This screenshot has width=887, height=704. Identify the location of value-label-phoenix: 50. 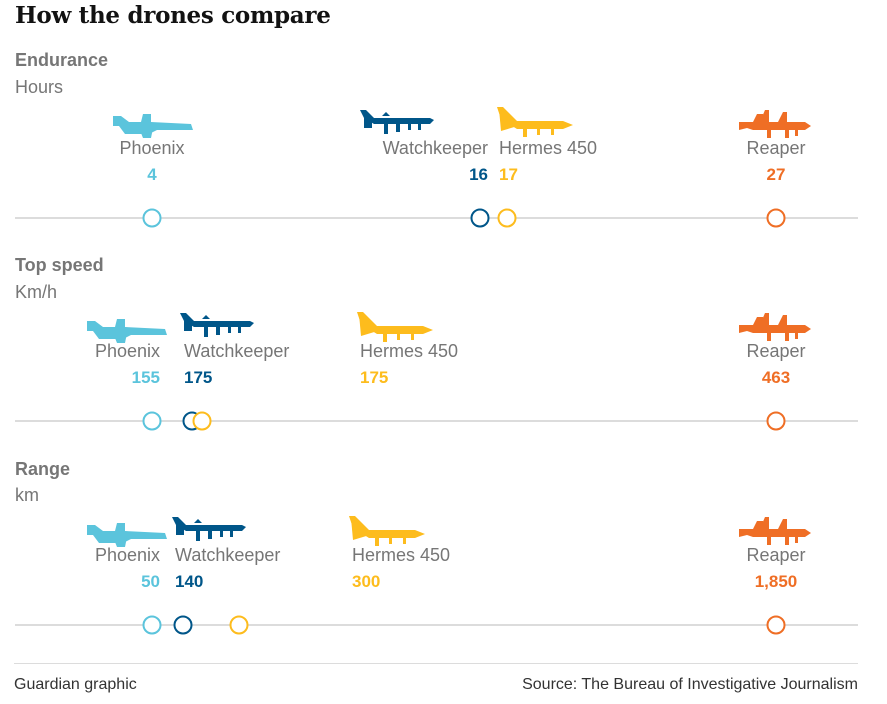
(150, 581).